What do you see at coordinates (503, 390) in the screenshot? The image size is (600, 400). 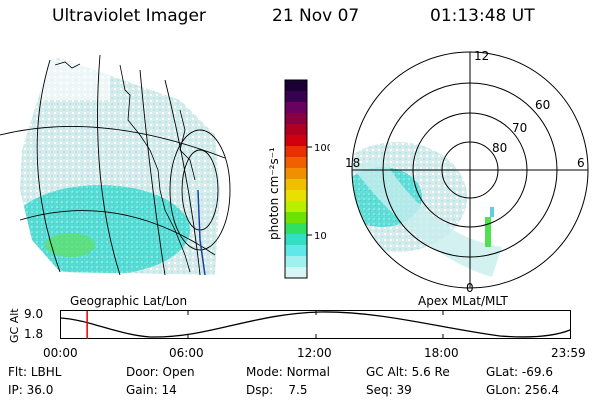 I see `glon-label: GLon:` at bounding box center [503, 390].